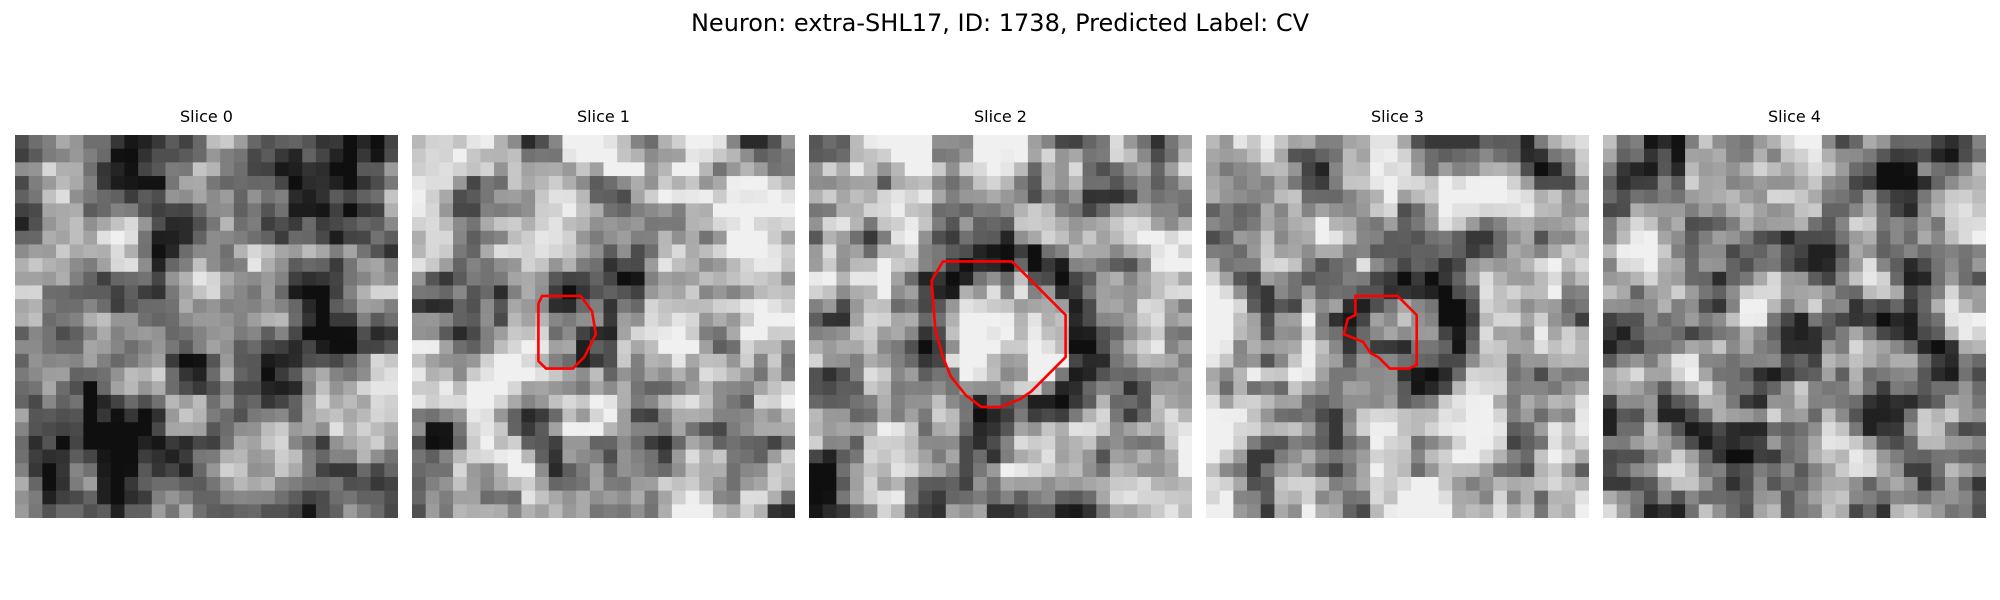 The image size is (2000, 600). I want to click on slice-panel-1: Slice 1, so click(603, 312).